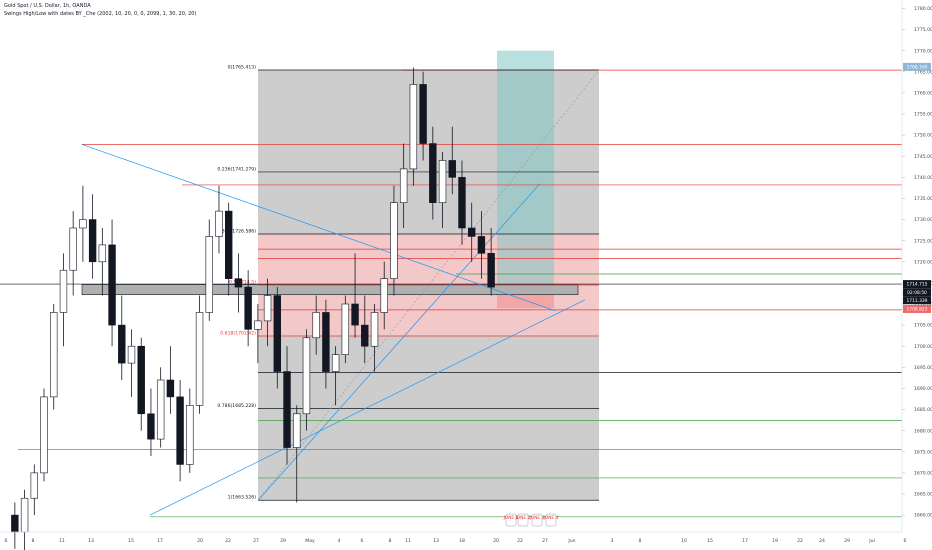  I want to click on calendar-event-label: JUNE 4, so click(551, 518).